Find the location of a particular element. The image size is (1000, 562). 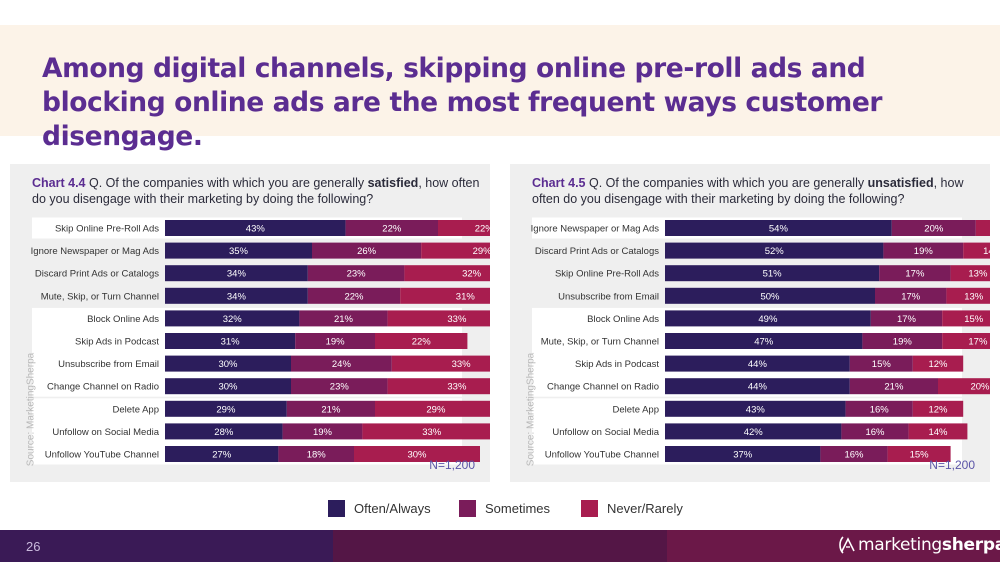

data-label: 43% is located at coordinates (256, 229).